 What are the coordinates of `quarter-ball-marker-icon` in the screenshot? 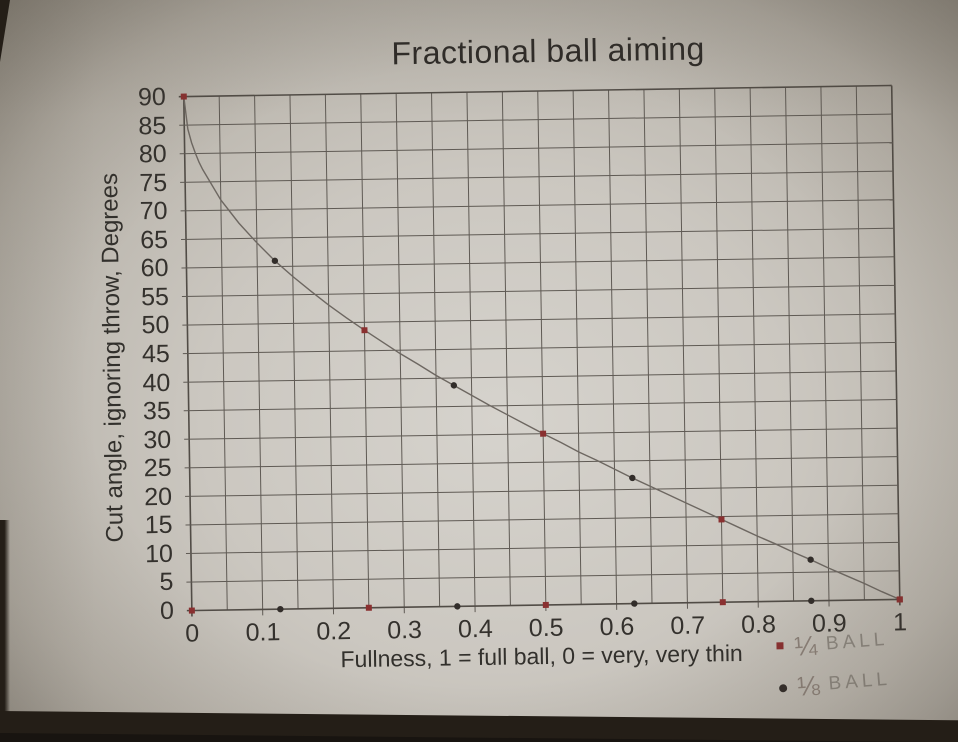 It's located at (780, 646).